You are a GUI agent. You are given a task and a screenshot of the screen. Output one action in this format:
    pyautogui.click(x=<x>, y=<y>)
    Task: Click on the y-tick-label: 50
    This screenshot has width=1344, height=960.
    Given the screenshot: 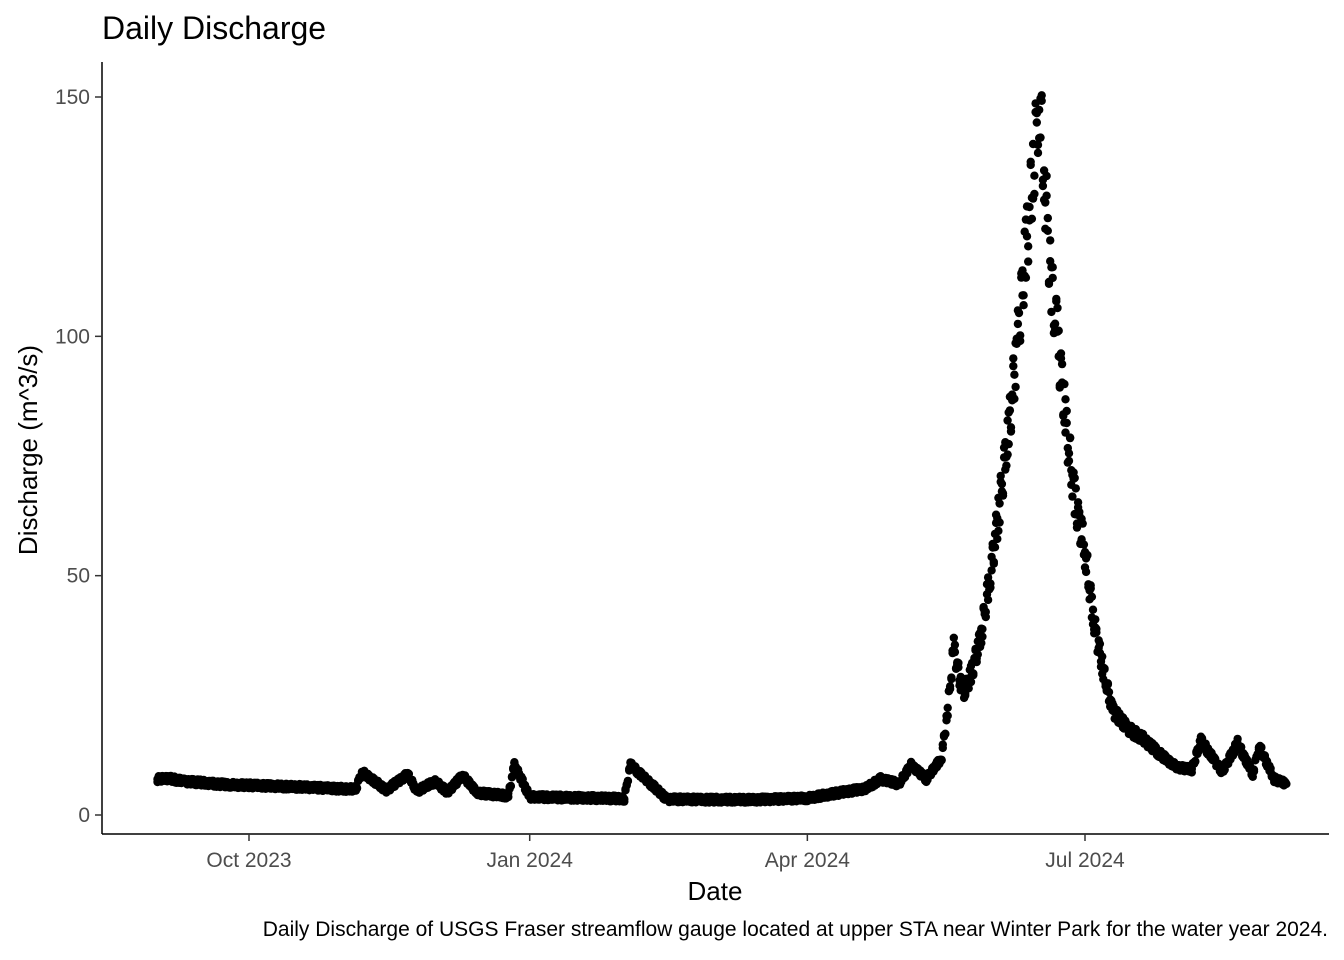 What is the action you would take?
    pyautogui.click(x=78, y=576)
    